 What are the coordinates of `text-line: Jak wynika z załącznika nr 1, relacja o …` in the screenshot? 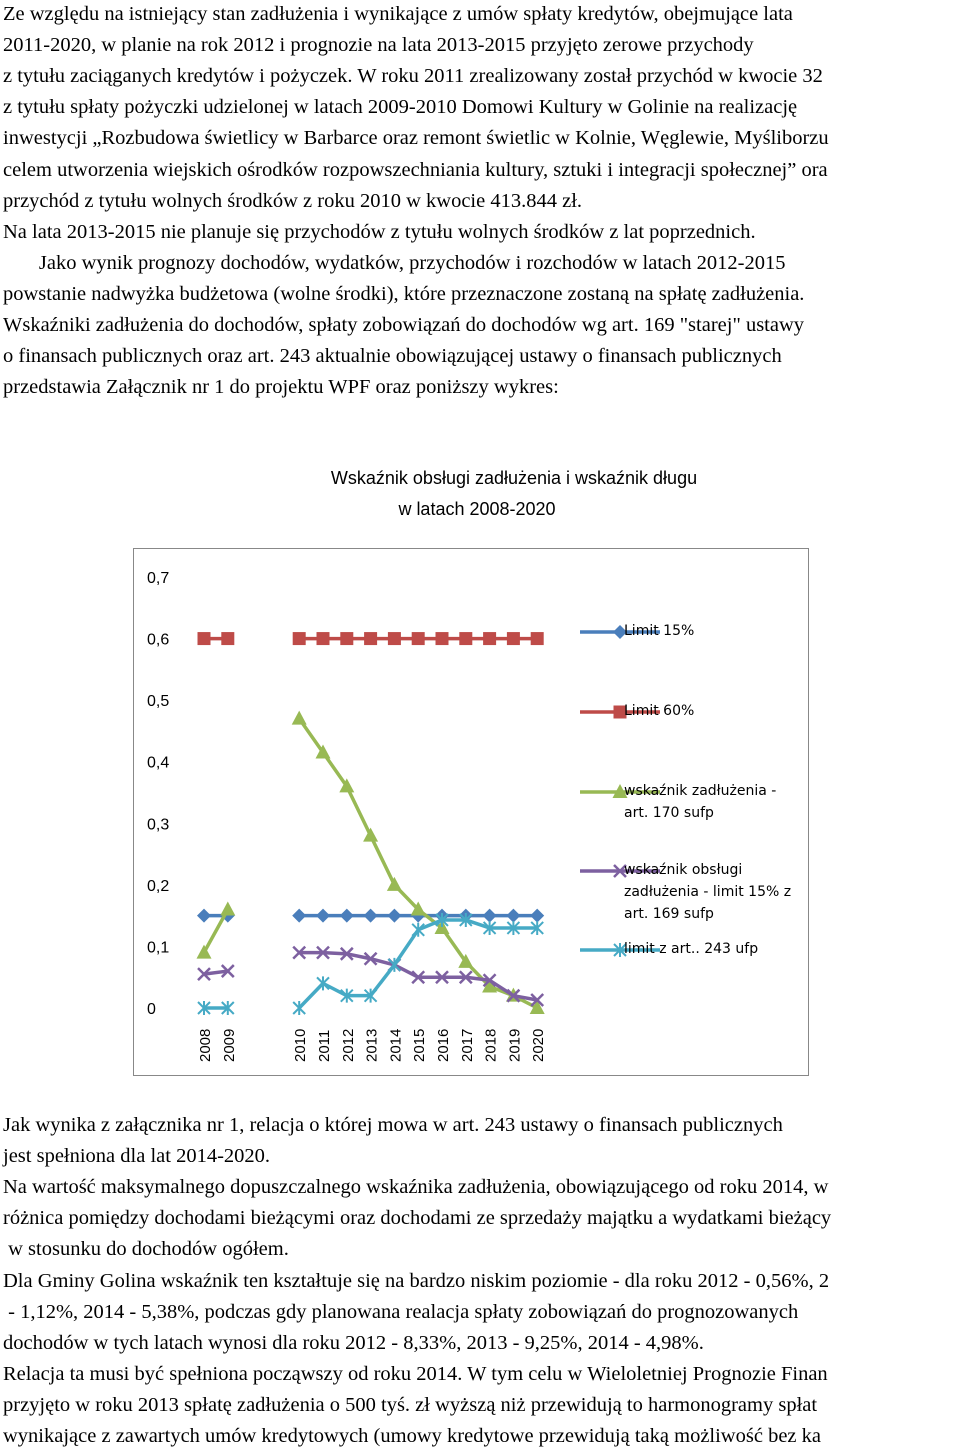 It's located at (393, 1125).